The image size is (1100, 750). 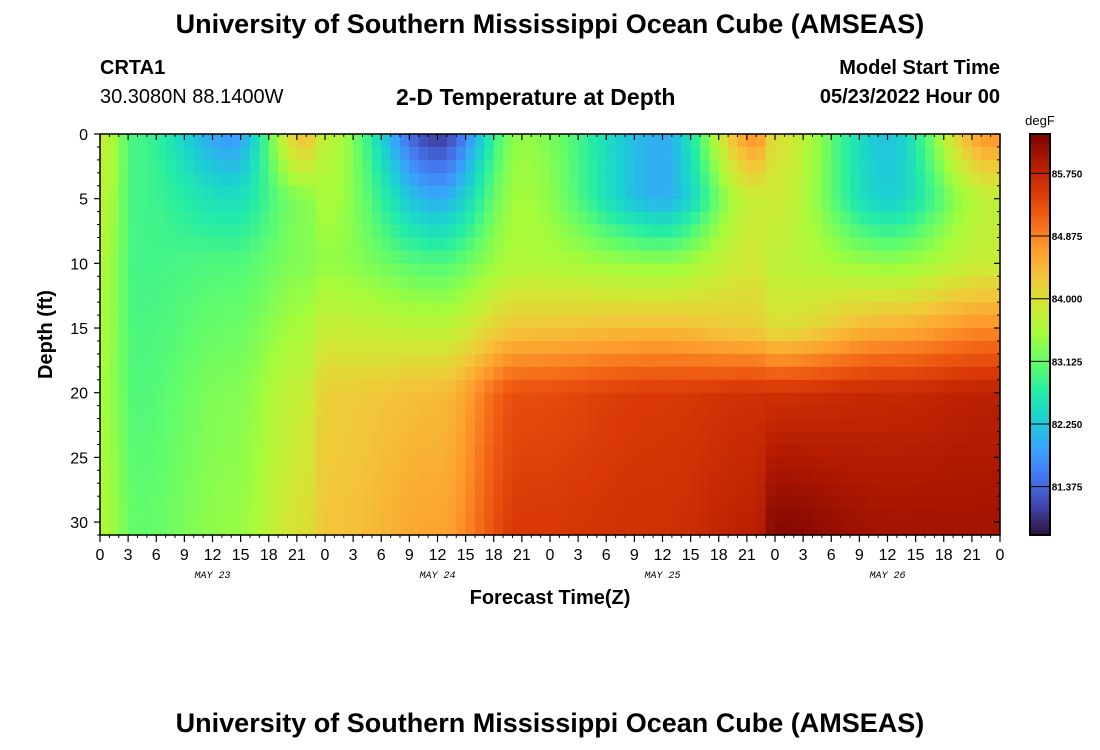 What do you see at coordinates (79, 329) in the screenshot?
I see `y-tick-label: 15` at bounding box center [79, 329].